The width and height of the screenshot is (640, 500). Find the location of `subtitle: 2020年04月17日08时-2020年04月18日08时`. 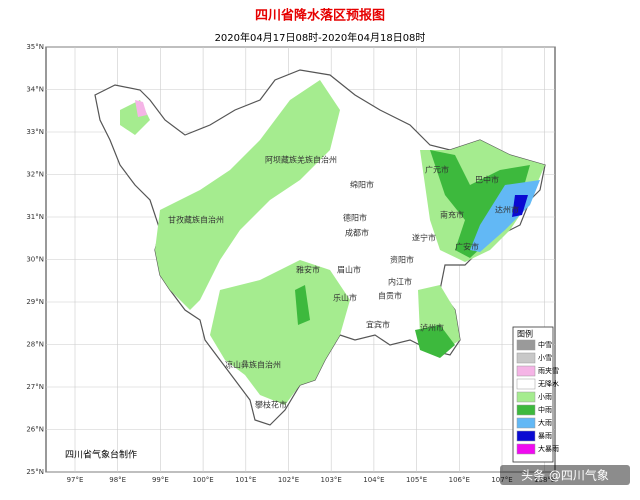

subtitle: 2020年04月17日08时-2020年04月18日08时 is located at coordinates (320, 37).